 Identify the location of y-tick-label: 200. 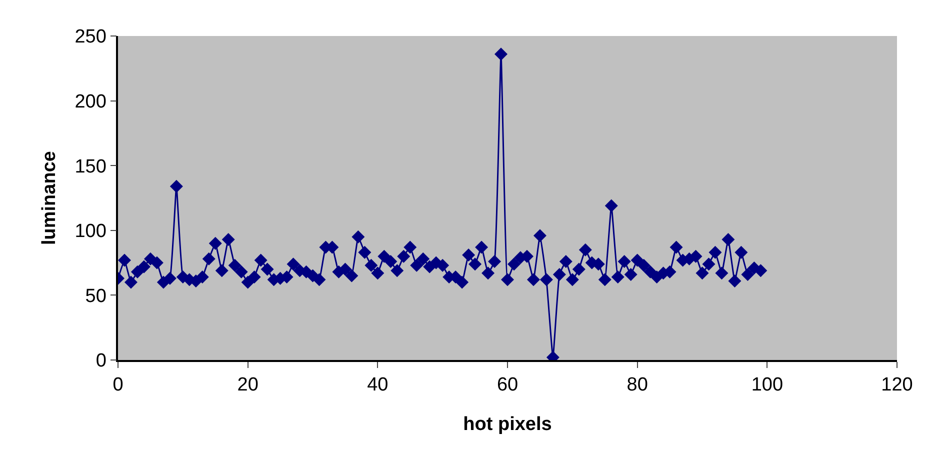
(90, 101).